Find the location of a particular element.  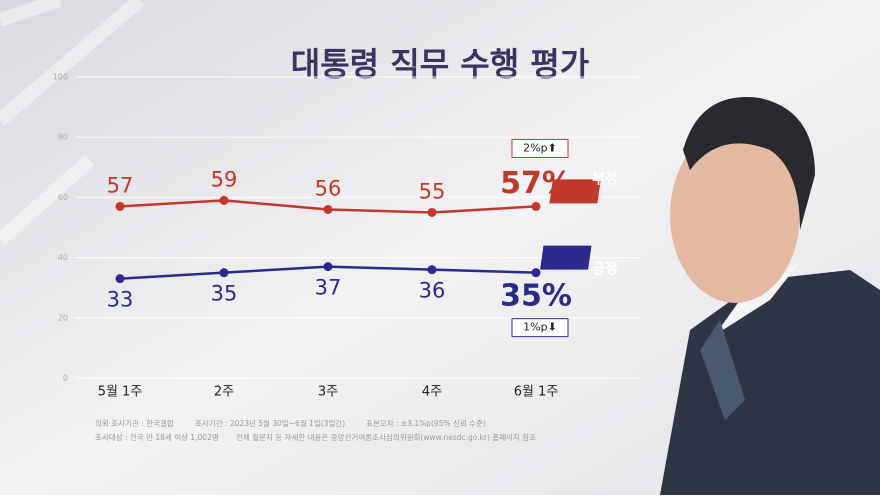

legend-label: 부정 is located at coordinates (605, 178).